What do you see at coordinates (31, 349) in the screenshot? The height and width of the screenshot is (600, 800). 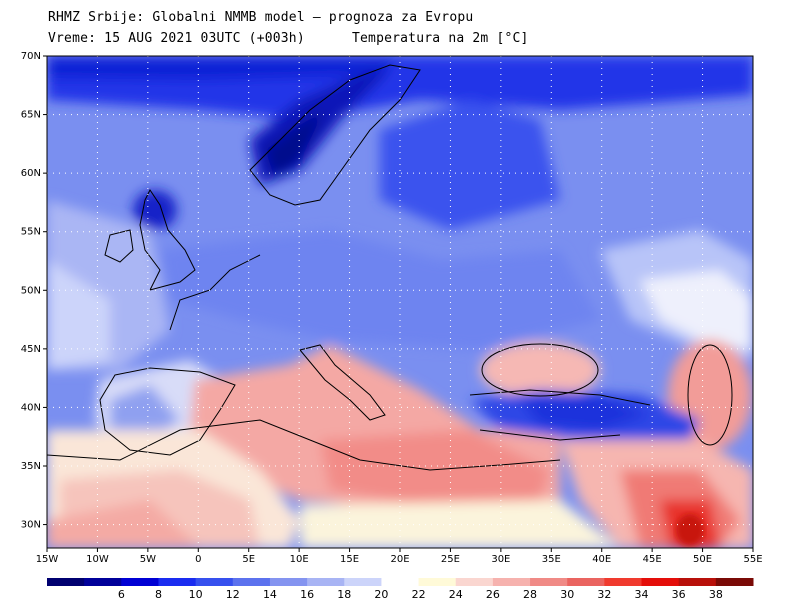 I see `lat-tick-label: 45N` at bounding box center [31, 349].